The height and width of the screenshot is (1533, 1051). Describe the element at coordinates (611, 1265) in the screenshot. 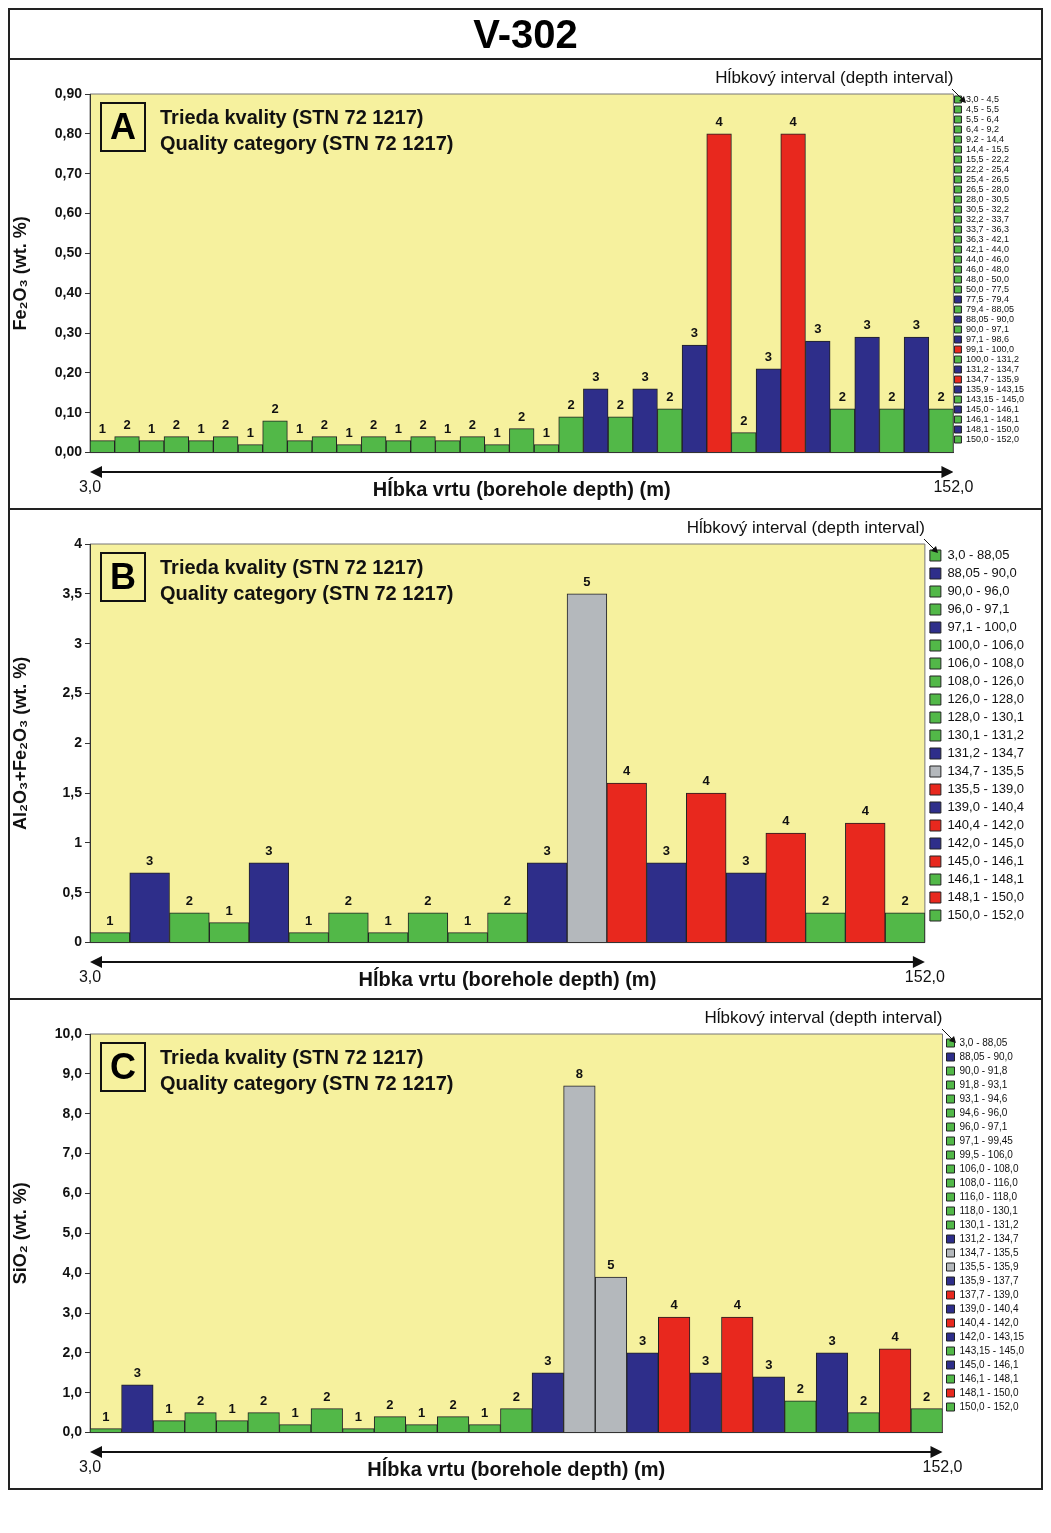

I see `annotation: 5` at that location.